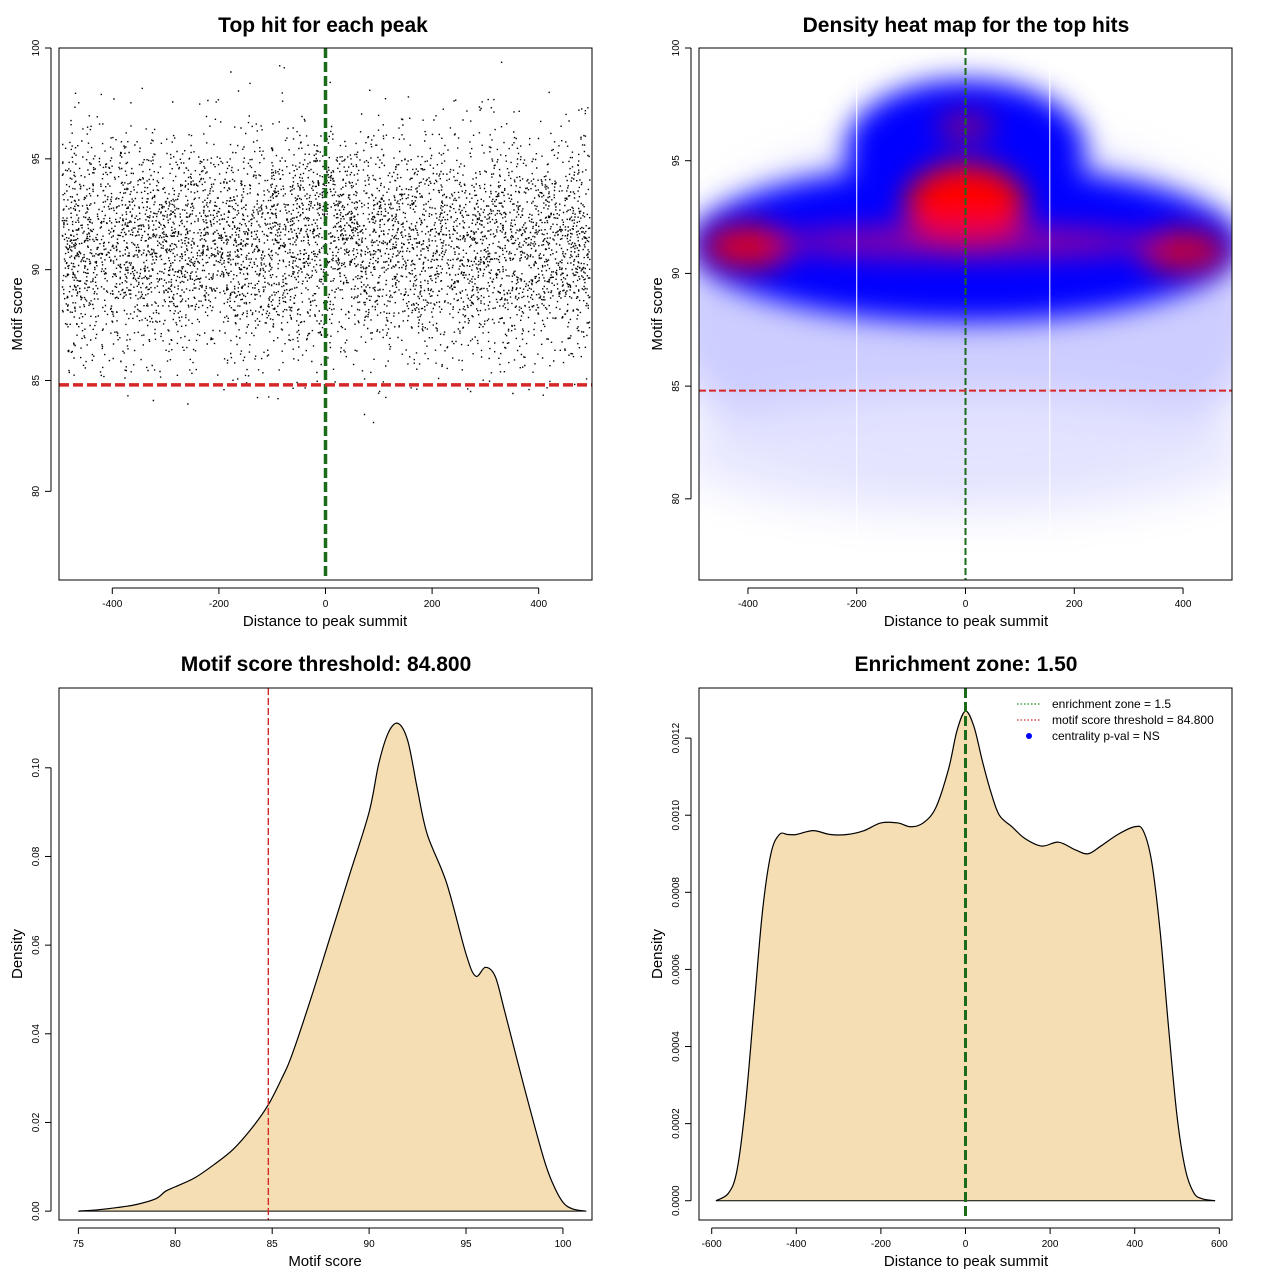  What do you see at coordinates (1106, 736) in the screenshot?
I see `legend-label: centrality p-val = NS` at bounding box center [1106, 736].